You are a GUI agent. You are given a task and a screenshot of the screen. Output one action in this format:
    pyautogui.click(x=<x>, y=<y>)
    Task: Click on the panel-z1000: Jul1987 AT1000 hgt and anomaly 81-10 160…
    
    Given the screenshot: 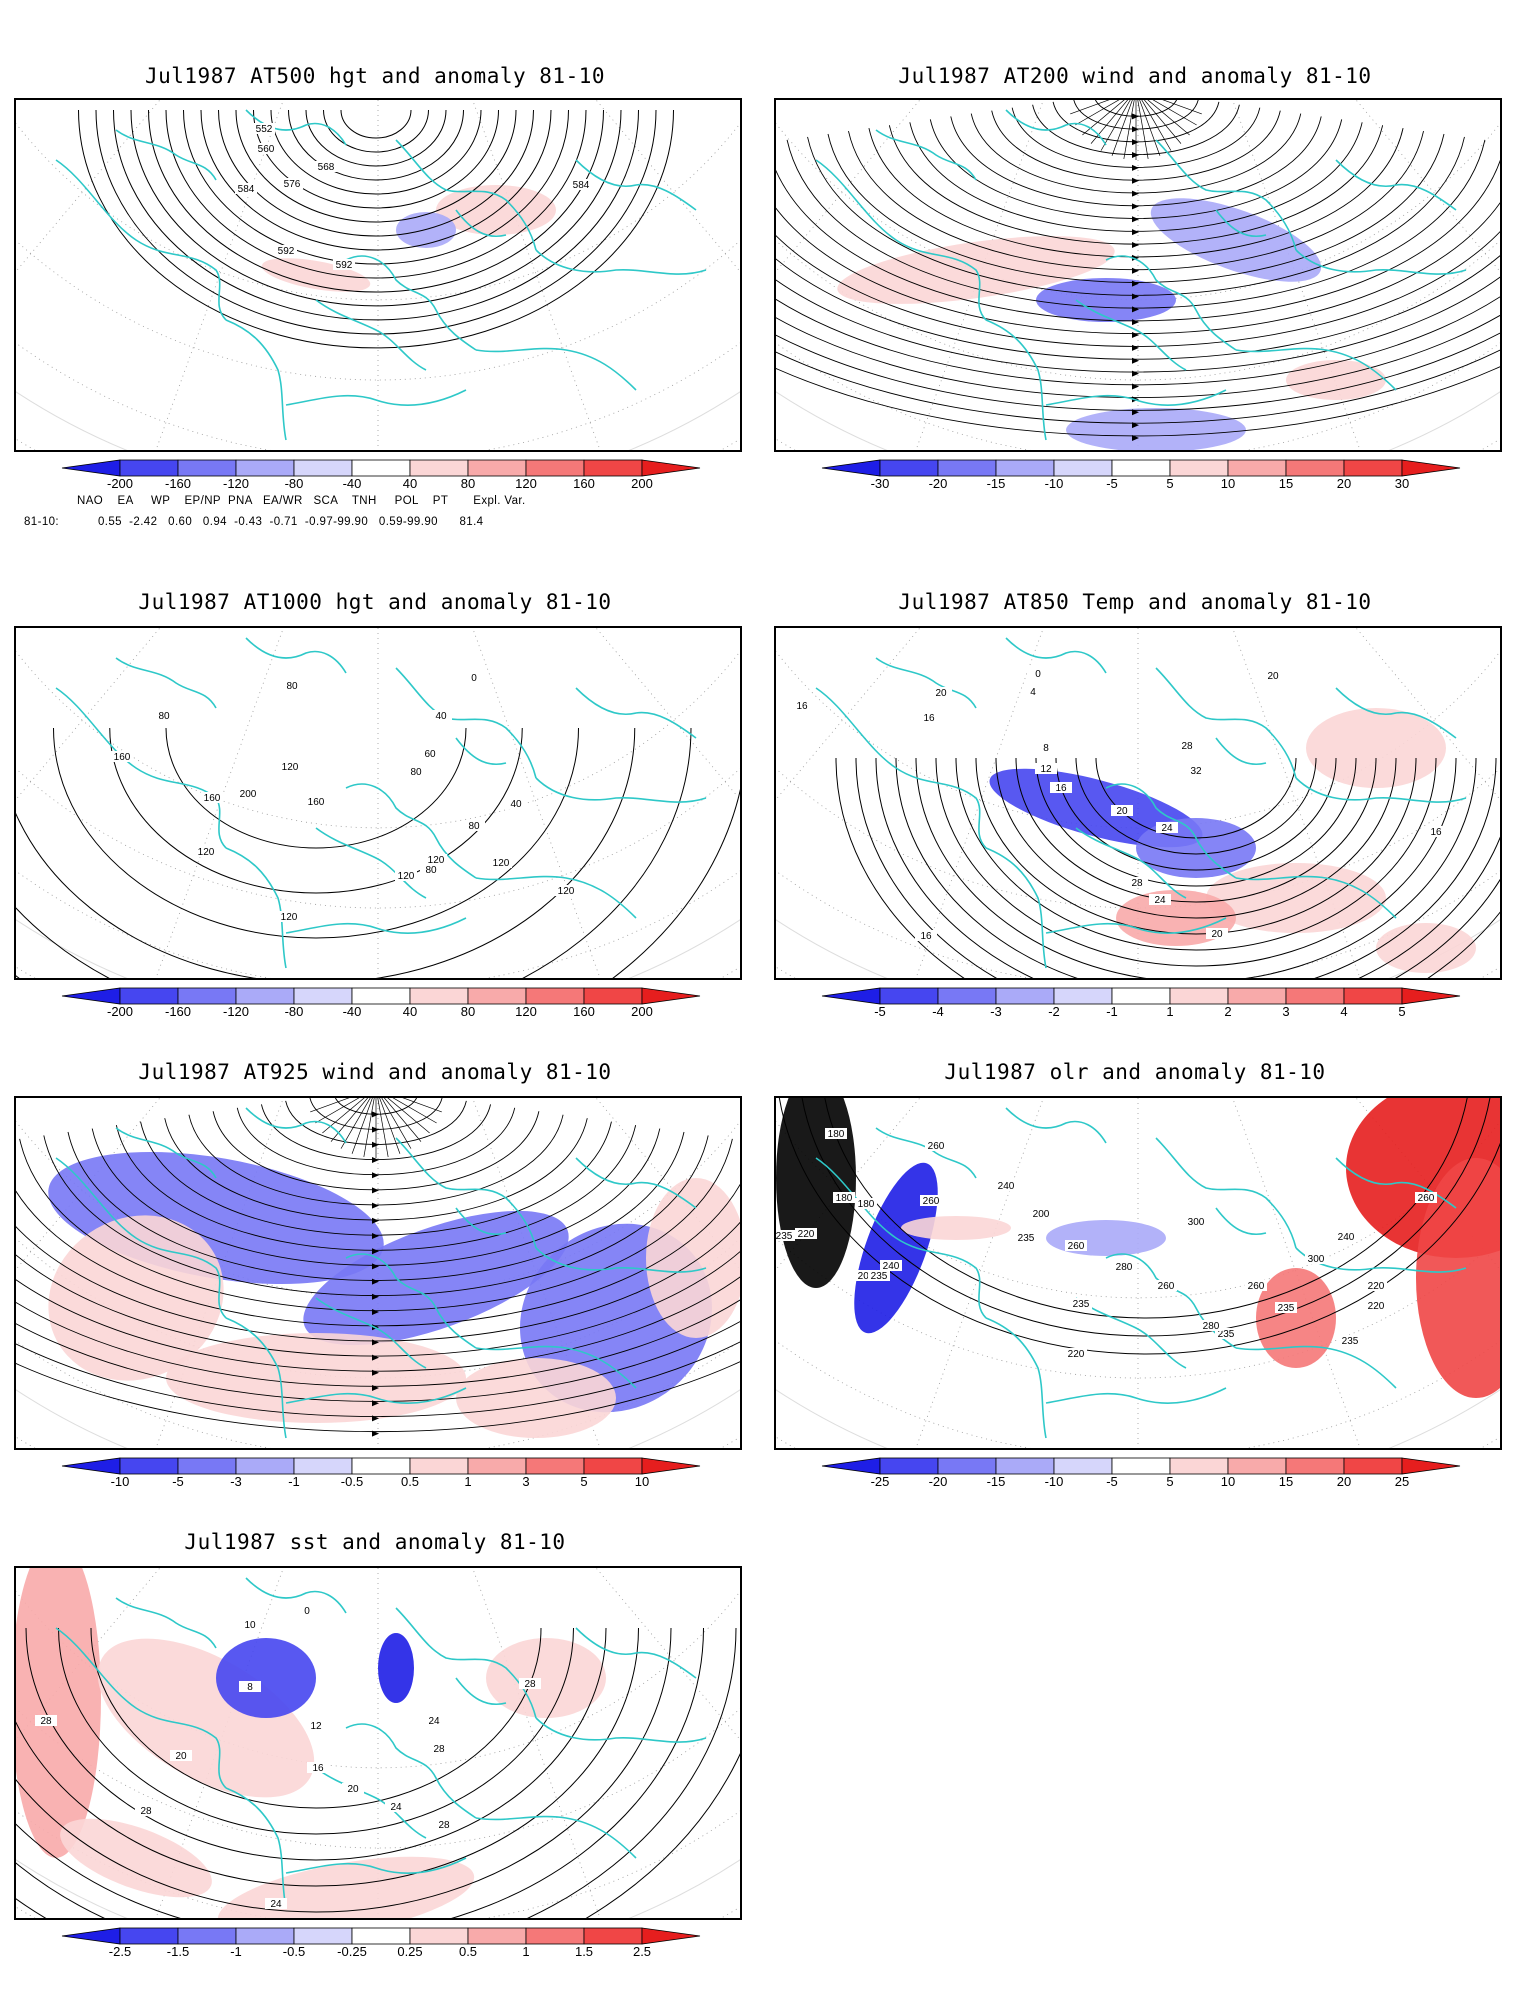 What is the action you would take?
    pyautogui.click(x=380, y=795)
    